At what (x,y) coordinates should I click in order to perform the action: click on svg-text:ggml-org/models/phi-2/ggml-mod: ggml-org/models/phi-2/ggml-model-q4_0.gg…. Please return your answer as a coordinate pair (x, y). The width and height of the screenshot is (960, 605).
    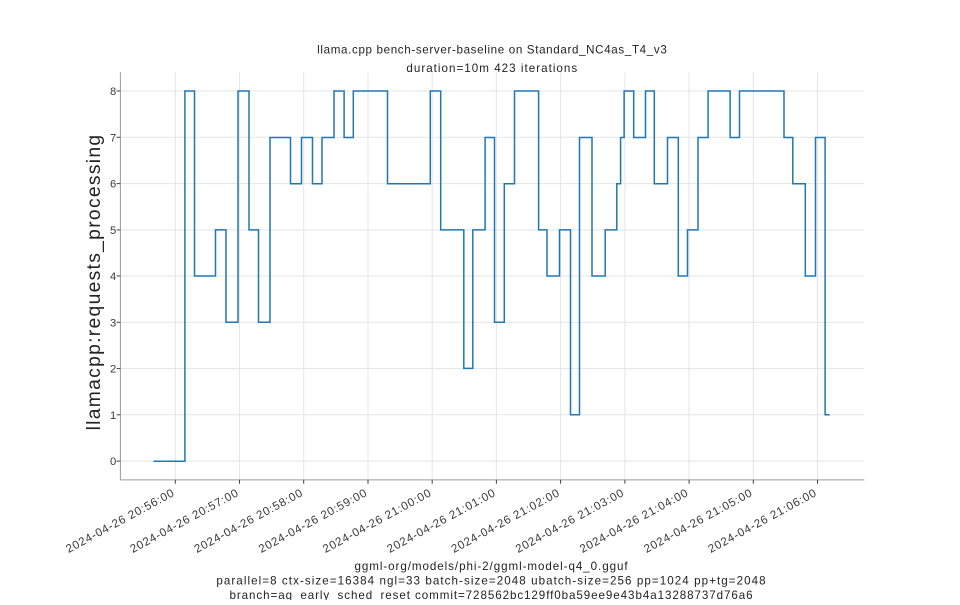
    Looking at the image, I should click on (491, 566).